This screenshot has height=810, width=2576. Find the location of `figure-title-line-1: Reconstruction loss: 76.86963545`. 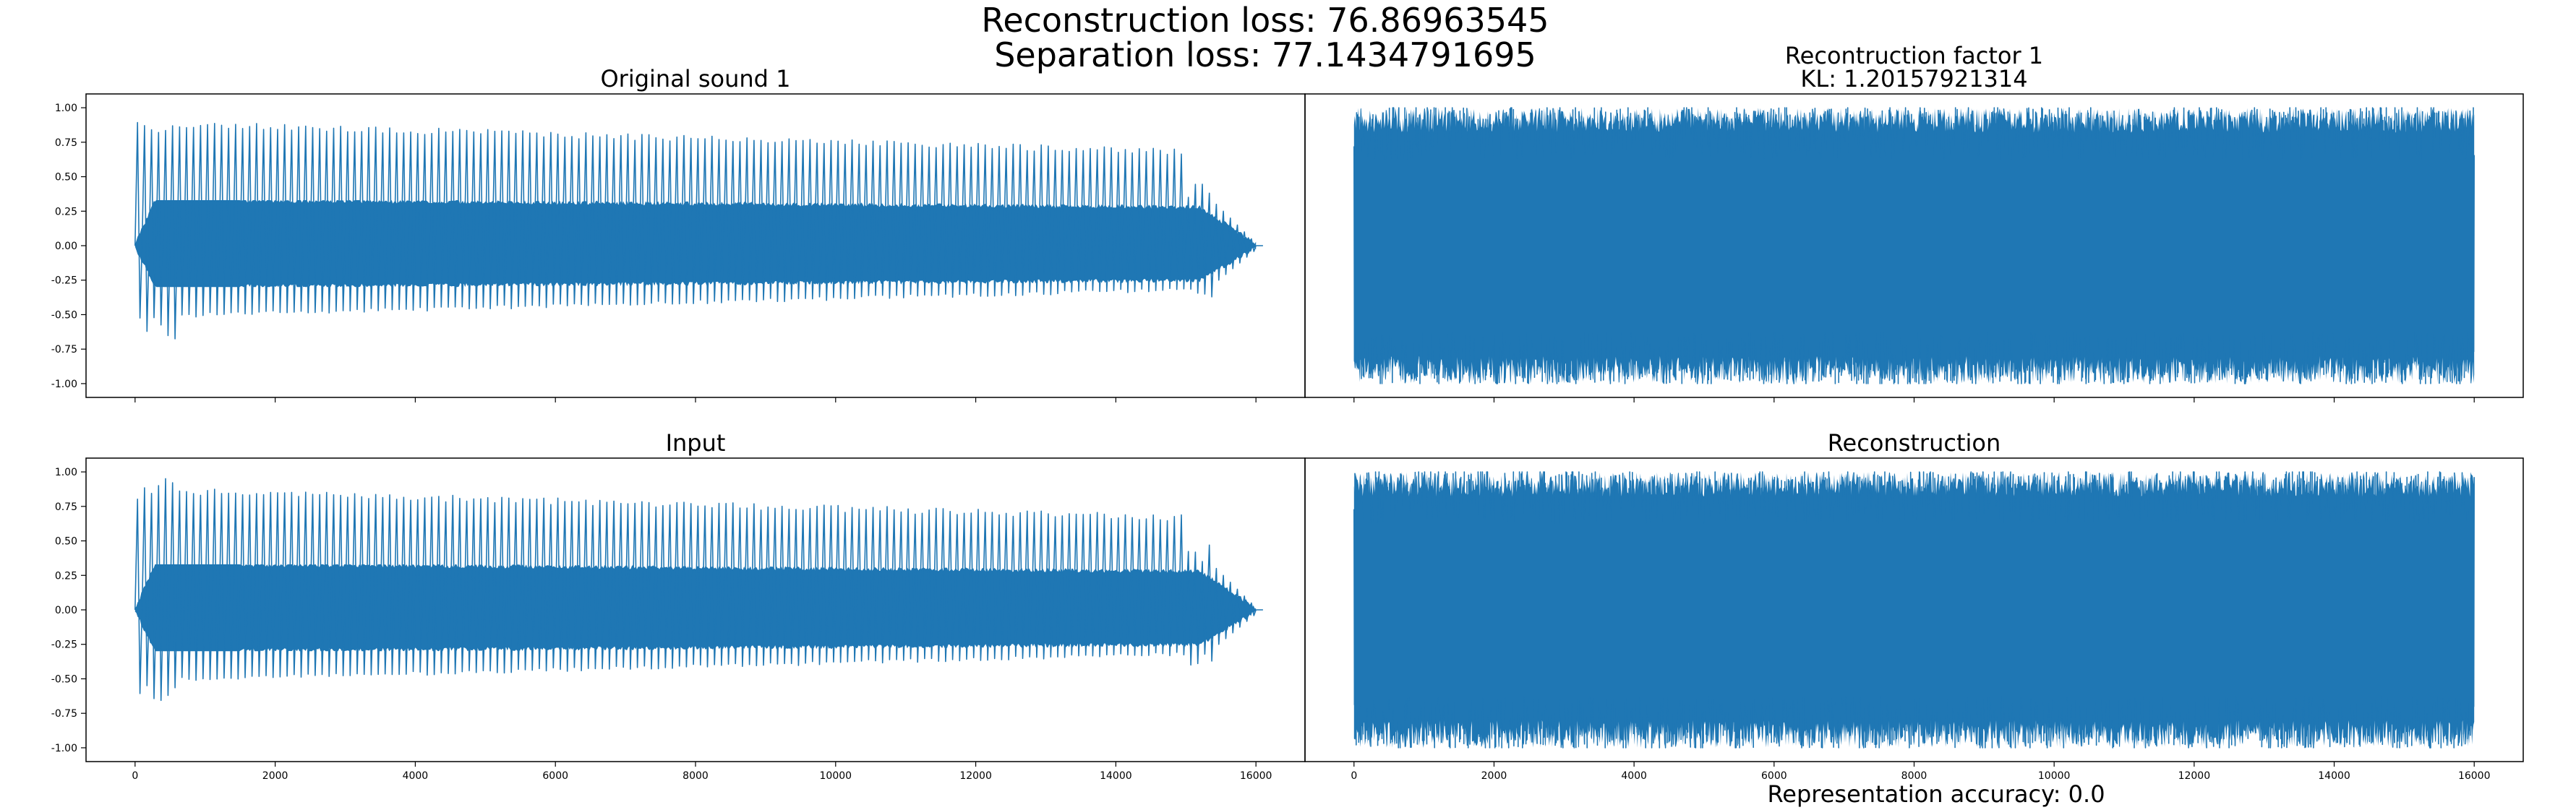

figure-title-line-1: Reconstruction loss: 76.86963545 is located at coordinates (1265, 20).